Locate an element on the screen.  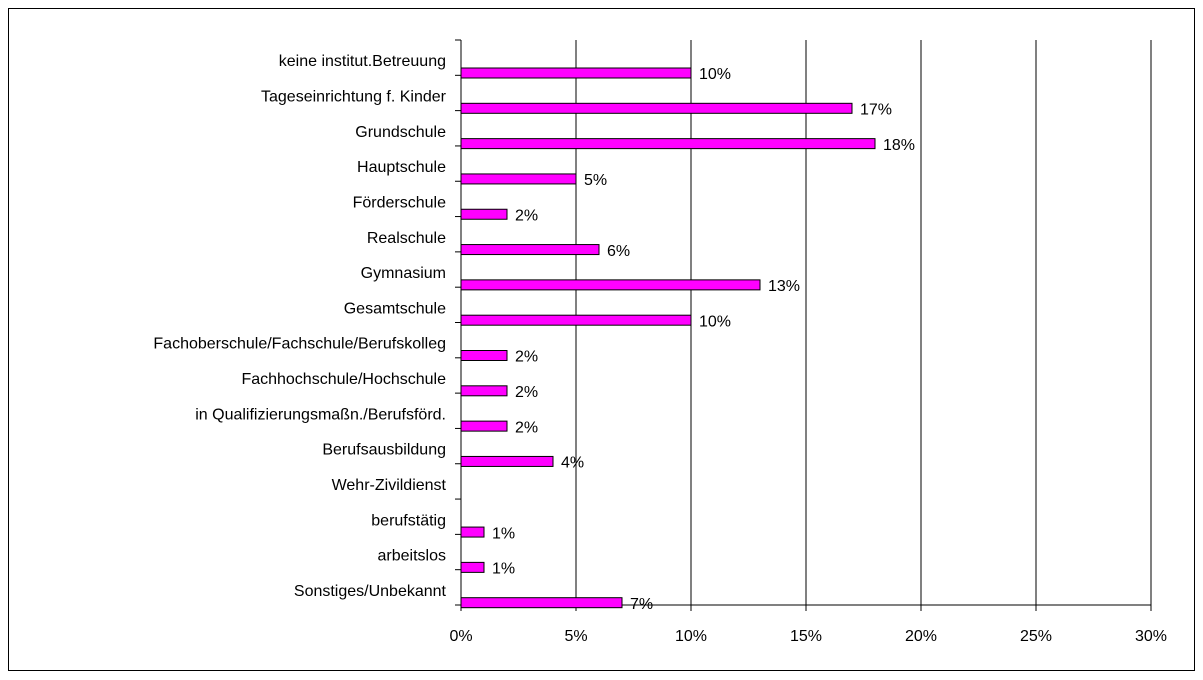
y-tick-label: berufstätig is located at coordinates (408, 520).